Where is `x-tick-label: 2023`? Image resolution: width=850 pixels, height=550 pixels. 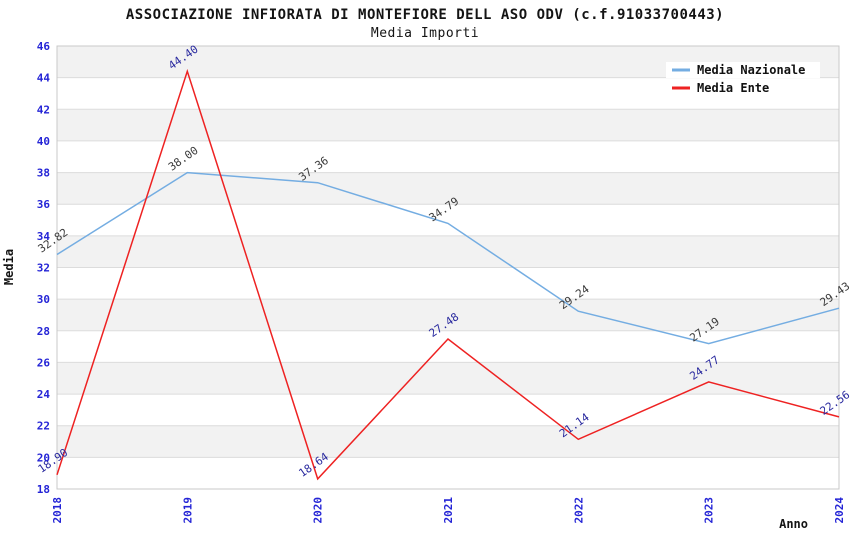
x-tick-label: 2023 is located at coordinates (709, 510).